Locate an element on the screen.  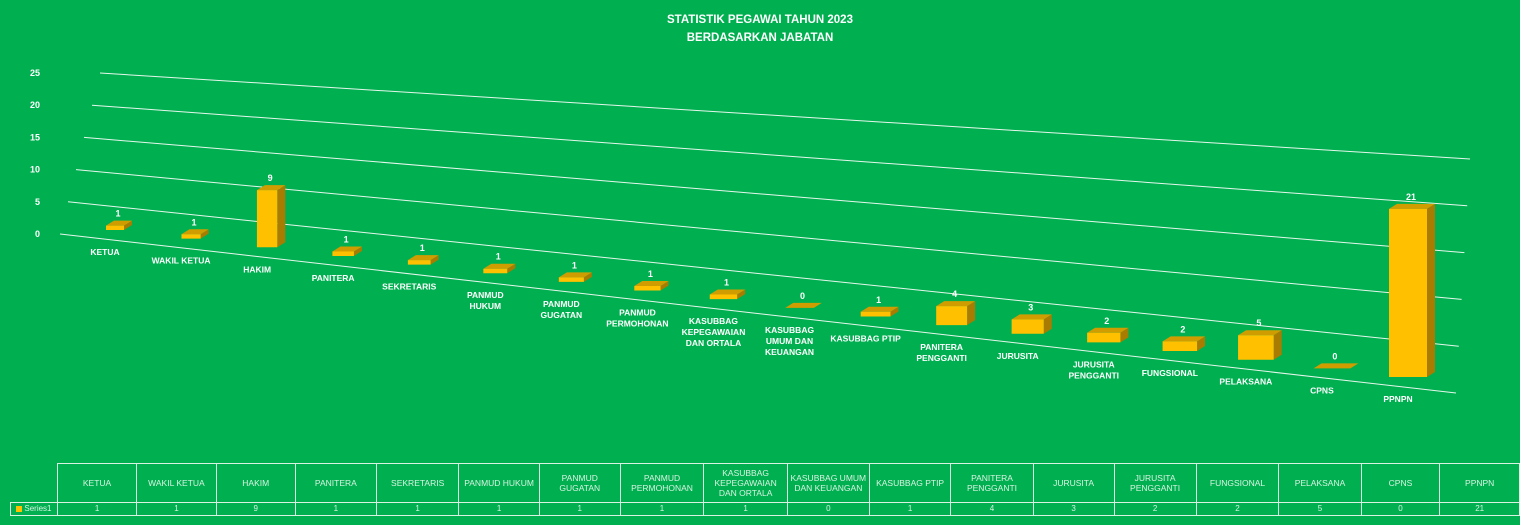
data-table-value-cell: 0 is located at coordinates (1400, 509).